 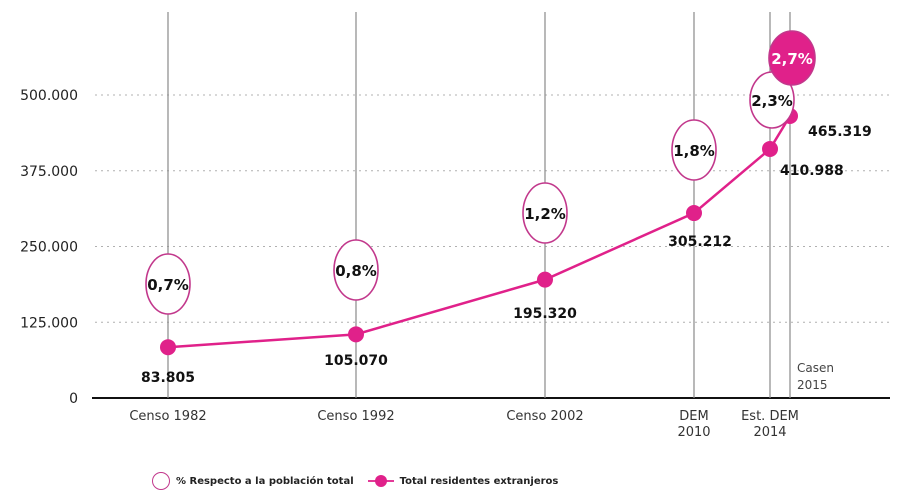 What do you see at coordinates (355, 416) in the screenshot?
I see `category-label: Censo 1992` at bounding box center [355, 416].